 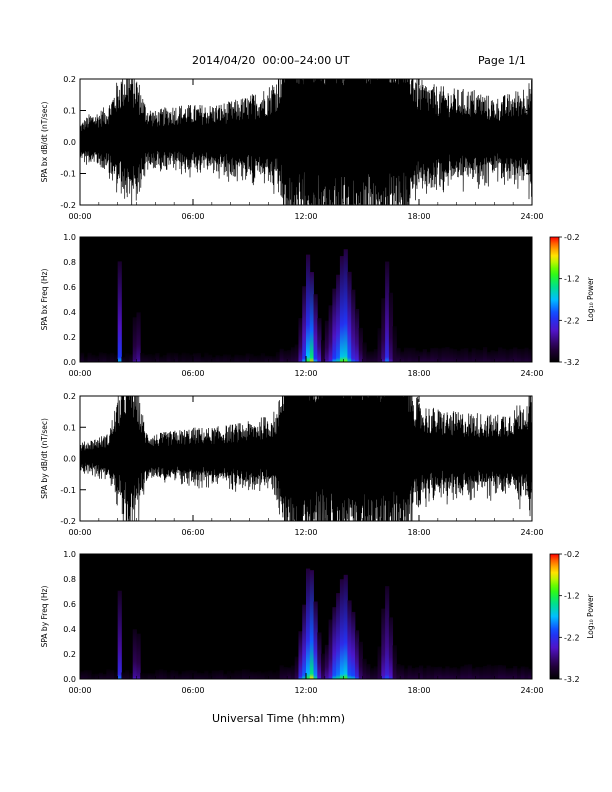 What do you see at coordinates (192, 216) in the screenshot?
I see `x-tick-label: 06:00` at bounding box center [192, 216].